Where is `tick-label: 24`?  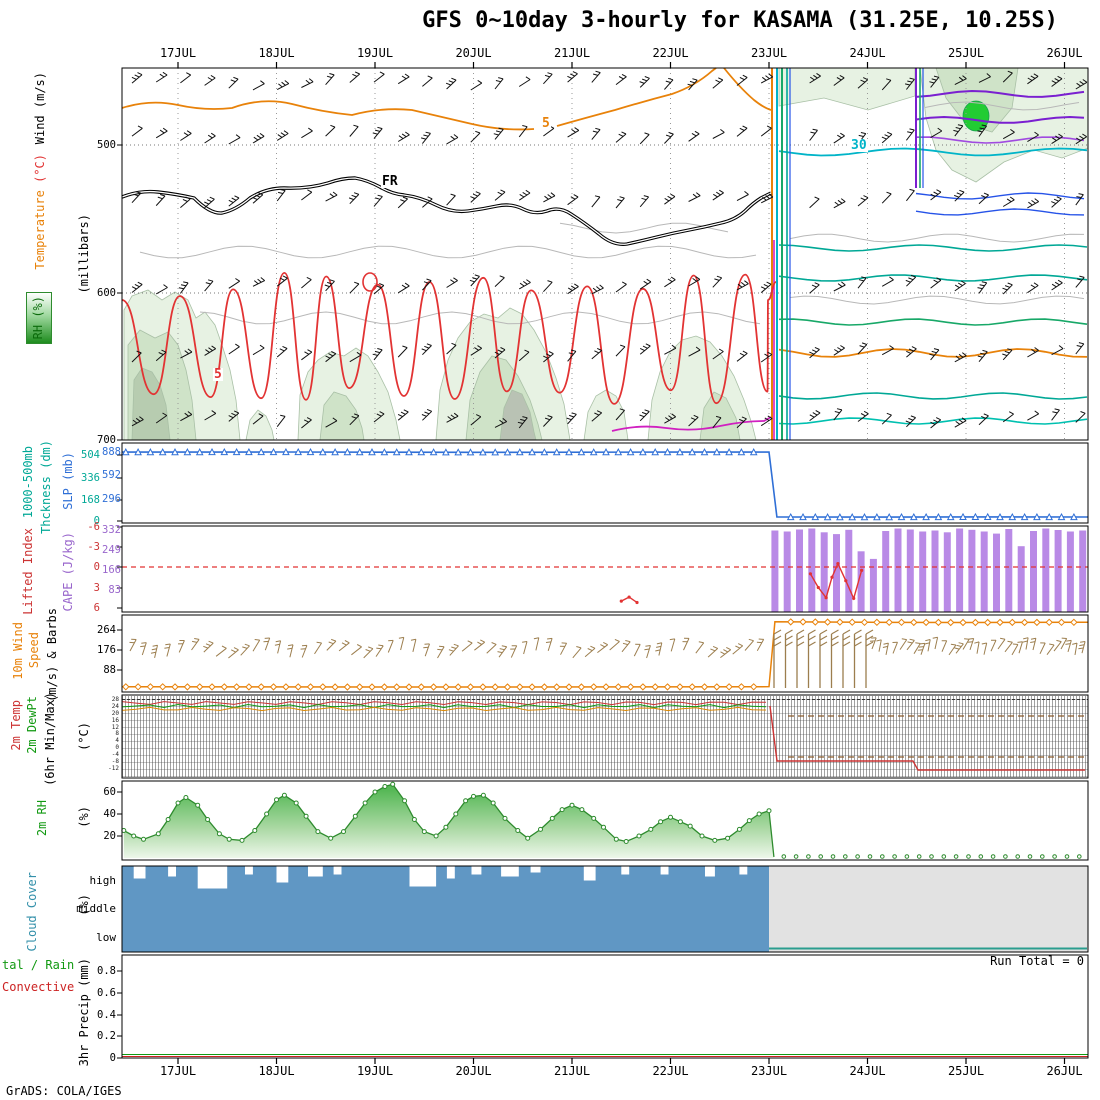
tick-label: 24 is located at coordinates (115, 706).